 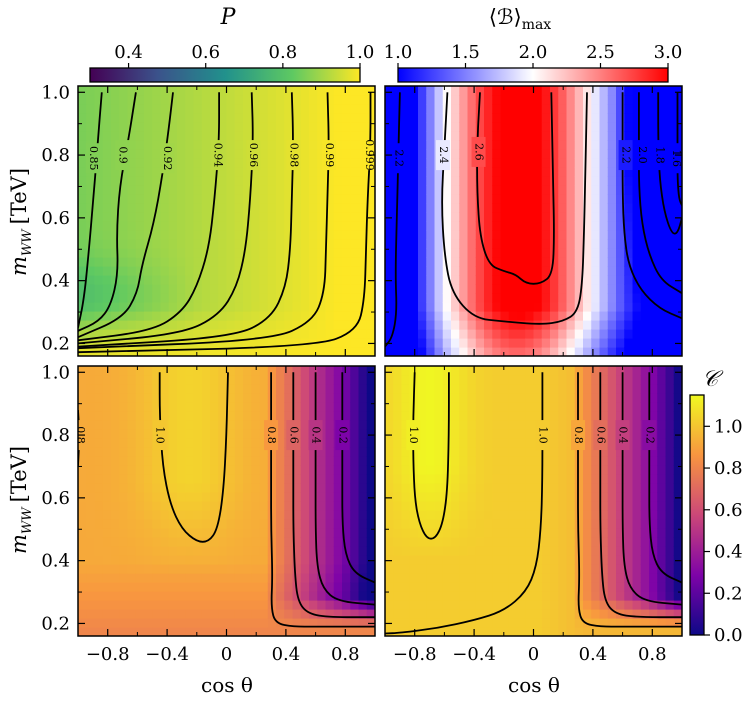 What do you see at coordinates (90, 210) in the screenshot?
I see `contour-line-0.85` at bounding box center [90, 210].